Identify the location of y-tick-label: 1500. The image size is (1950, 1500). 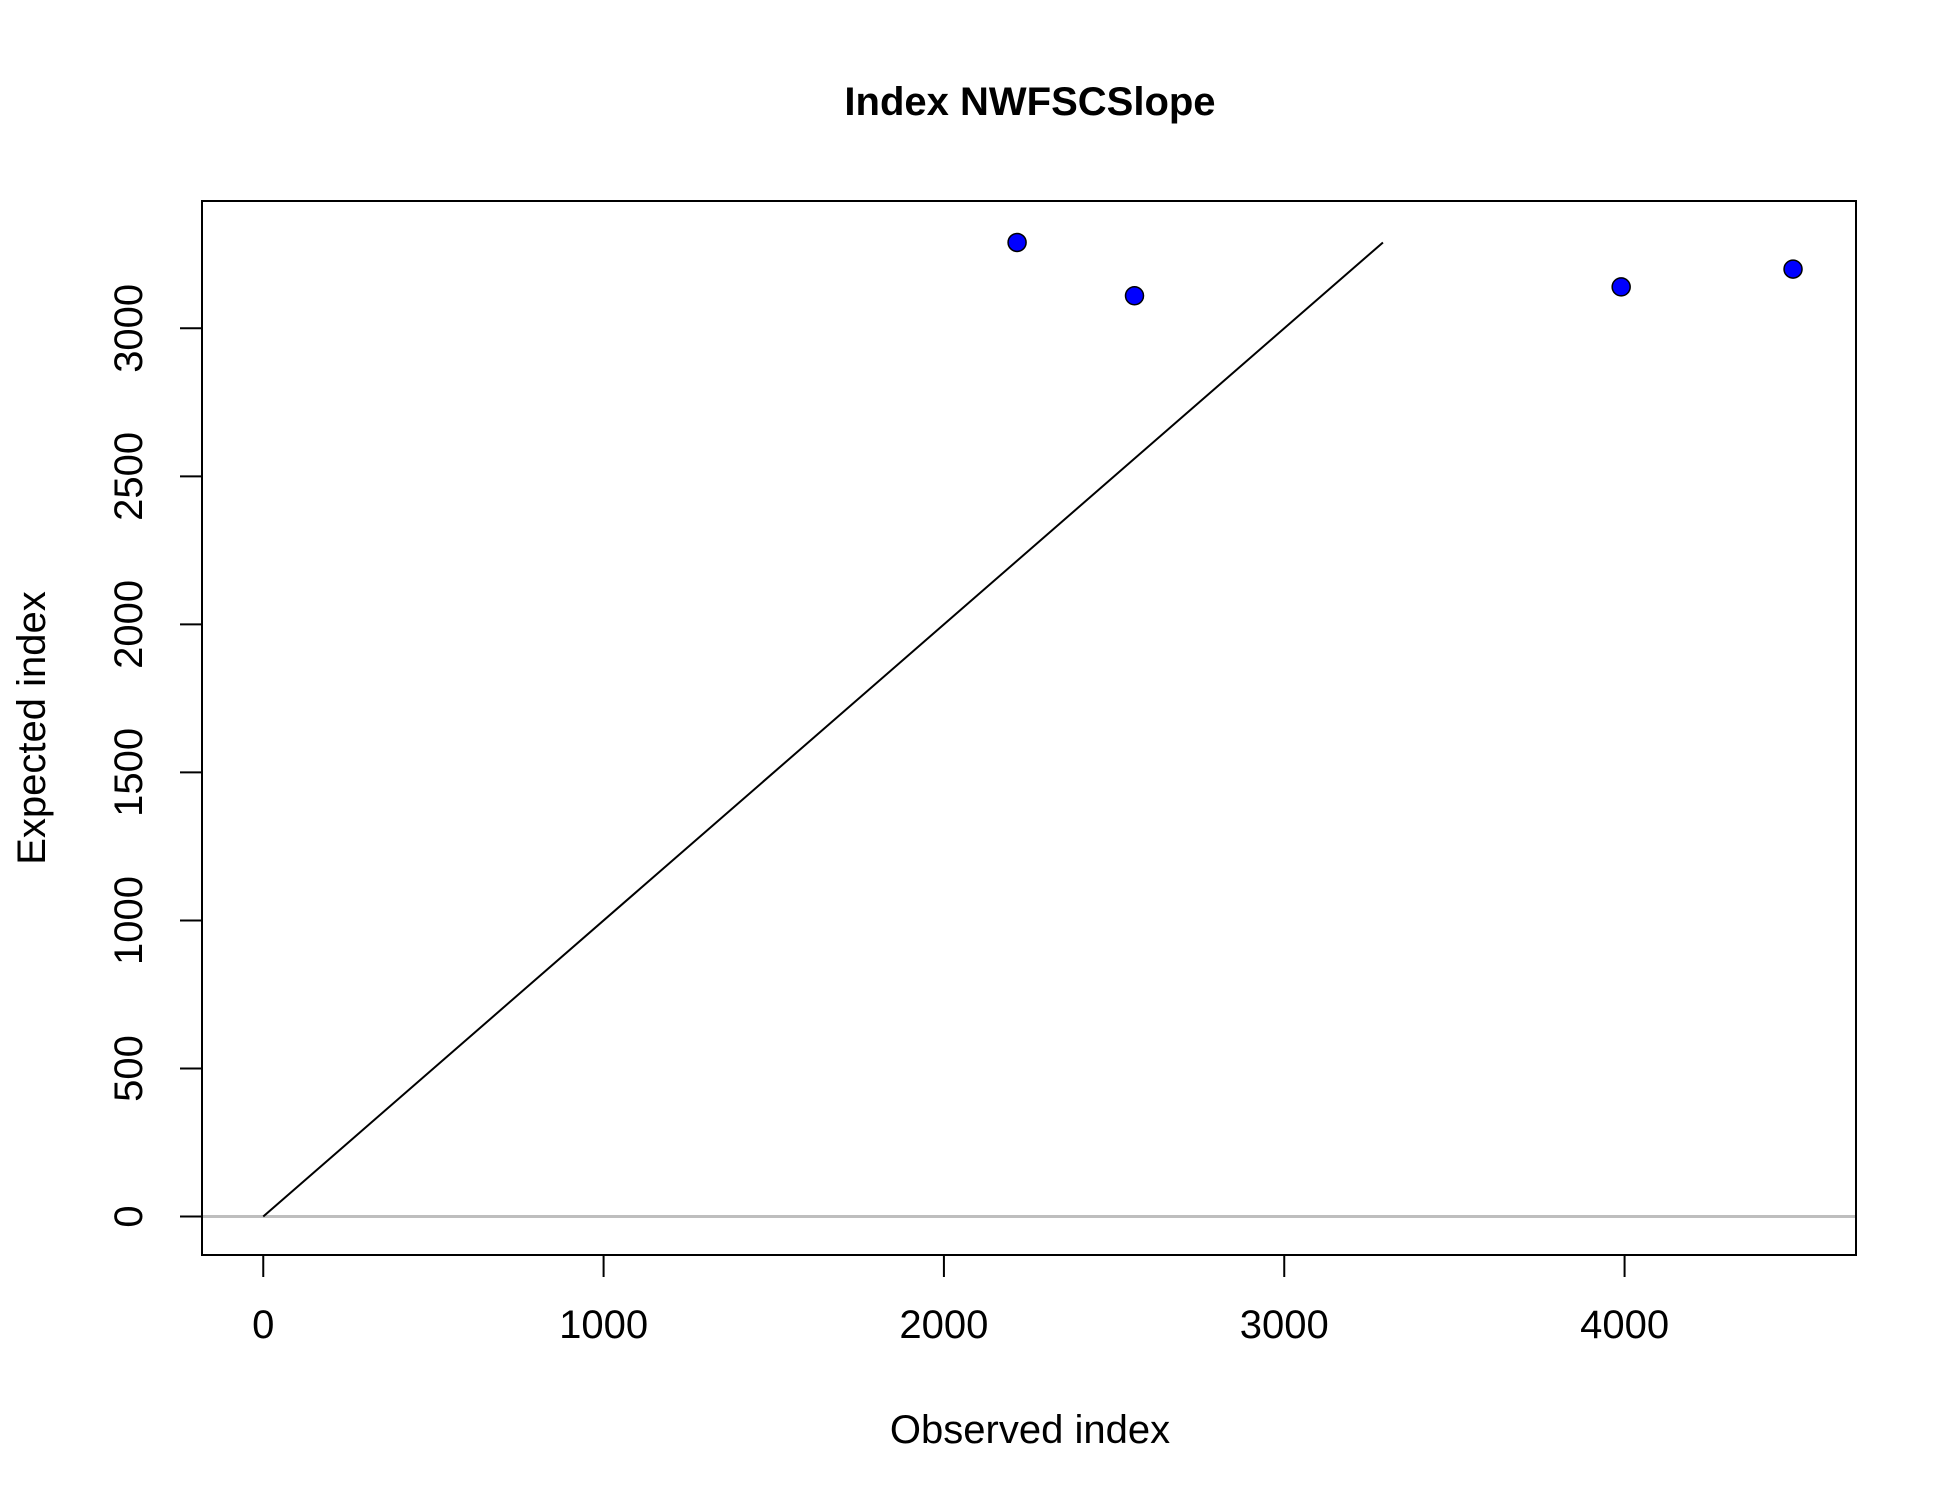
(129, 772).